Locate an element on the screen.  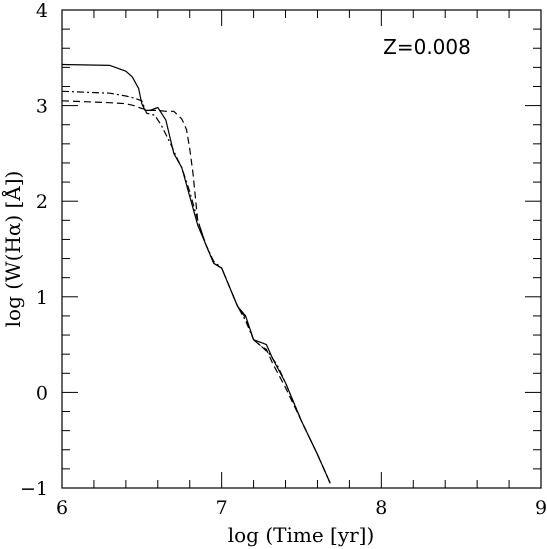
x-axis-title: log (Time [yr]) is located at coordinates (301, 535).